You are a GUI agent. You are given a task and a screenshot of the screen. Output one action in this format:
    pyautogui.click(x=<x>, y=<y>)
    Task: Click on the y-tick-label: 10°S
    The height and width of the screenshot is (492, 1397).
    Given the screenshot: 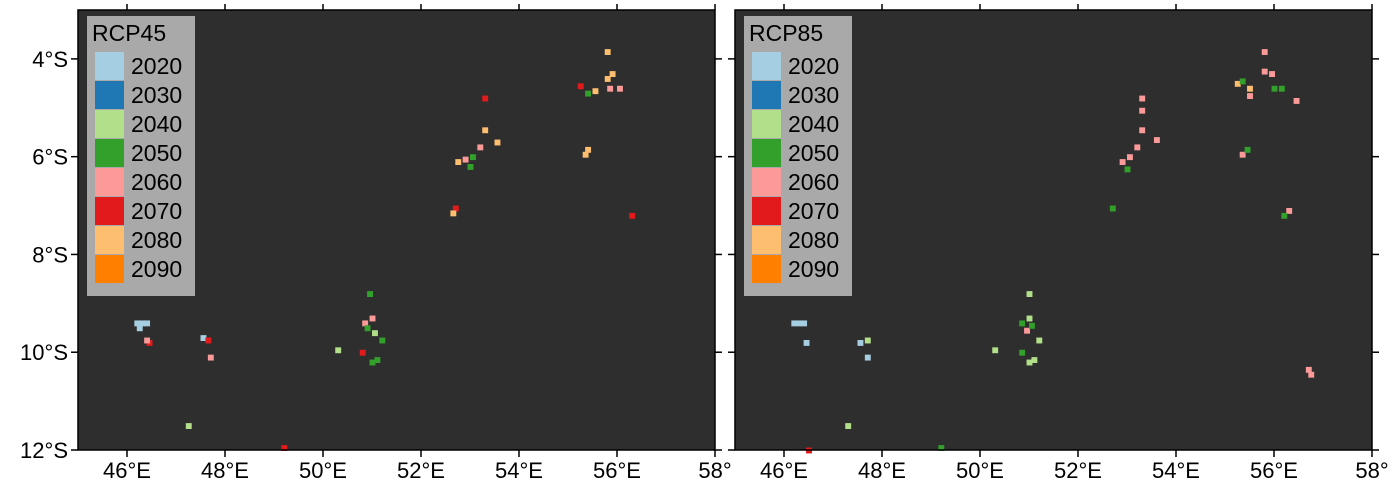 What is the action you would take?
    pyautogui.click(x=44, y=352)
    